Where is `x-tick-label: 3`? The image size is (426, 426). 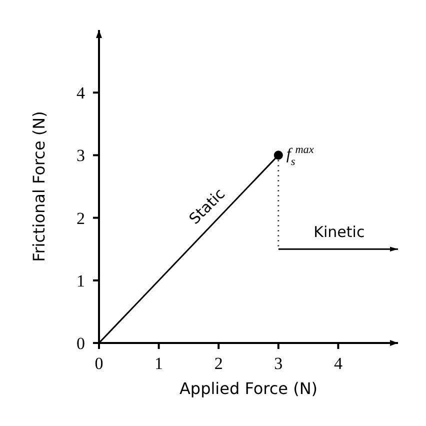
x-tick-label: 3 is located at coordinates (278, 364).